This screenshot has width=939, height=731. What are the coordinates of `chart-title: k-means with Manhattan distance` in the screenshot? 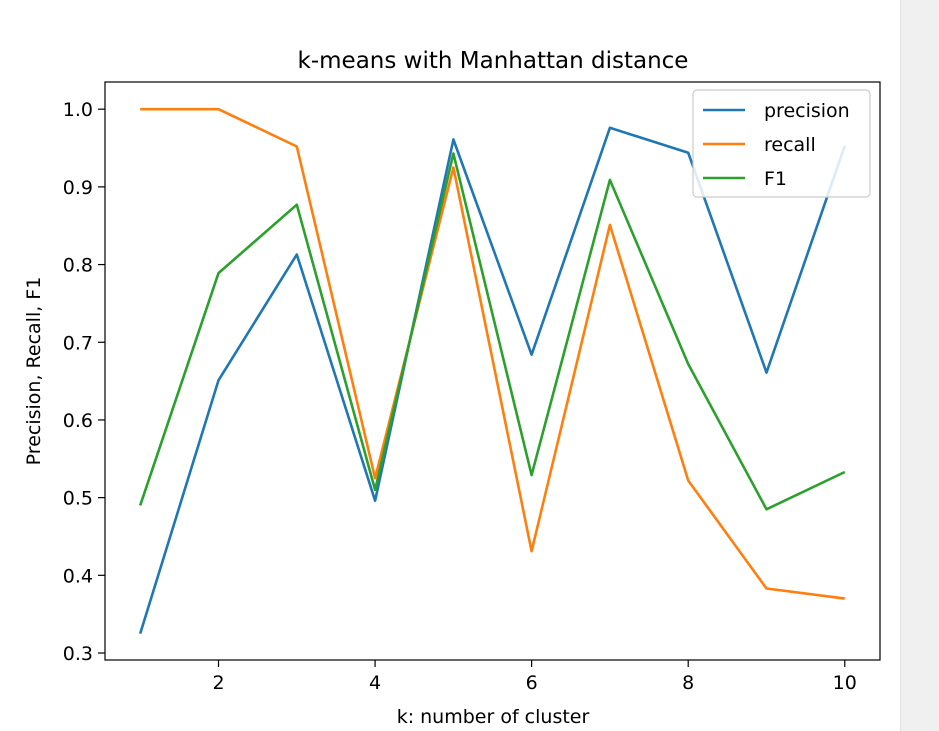 It's located at (493, 61).